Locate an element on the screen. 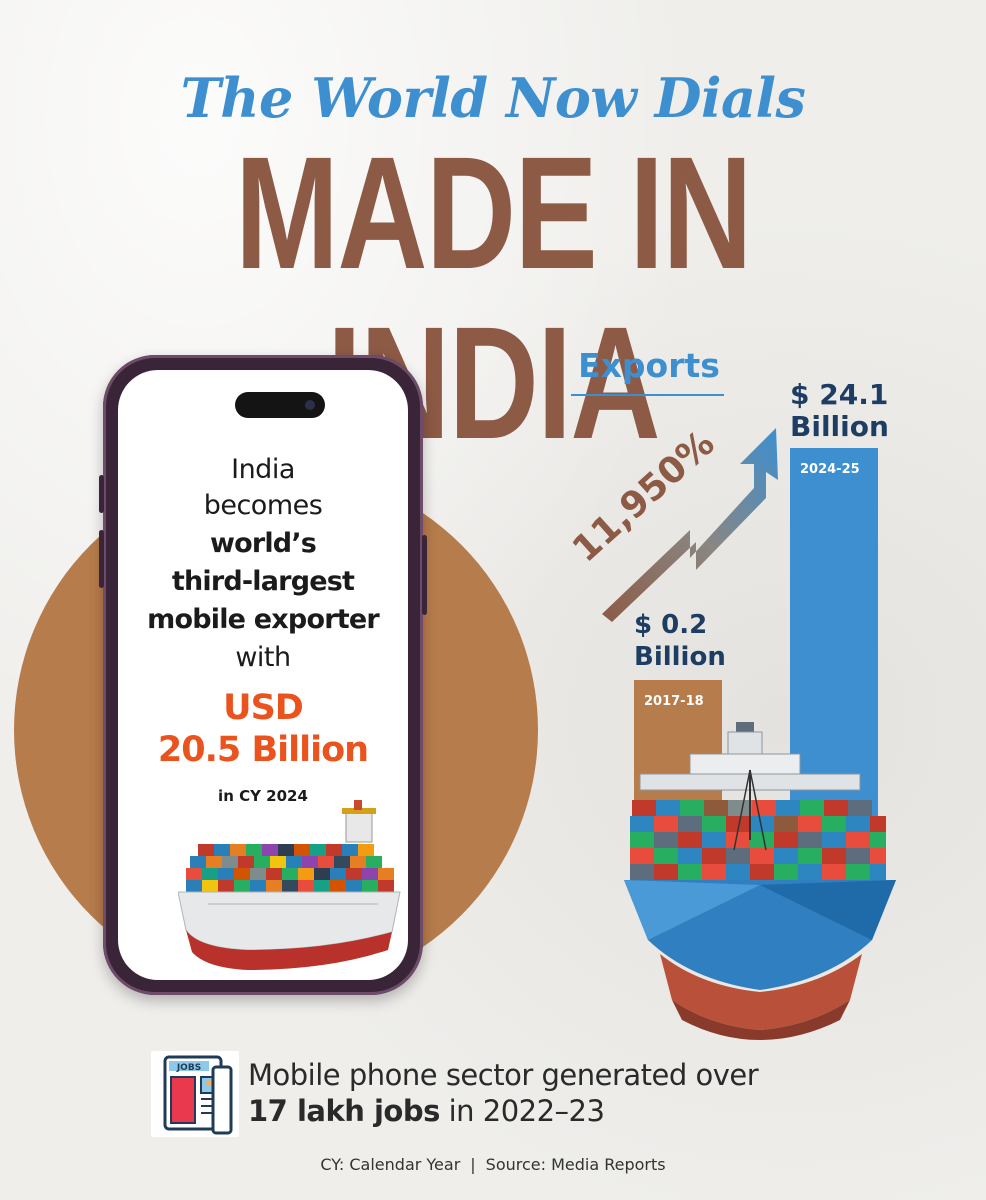 The height and width of the screenshot is (1200, 986). phone-text-line-6: with is located at coordinates (263, 657).